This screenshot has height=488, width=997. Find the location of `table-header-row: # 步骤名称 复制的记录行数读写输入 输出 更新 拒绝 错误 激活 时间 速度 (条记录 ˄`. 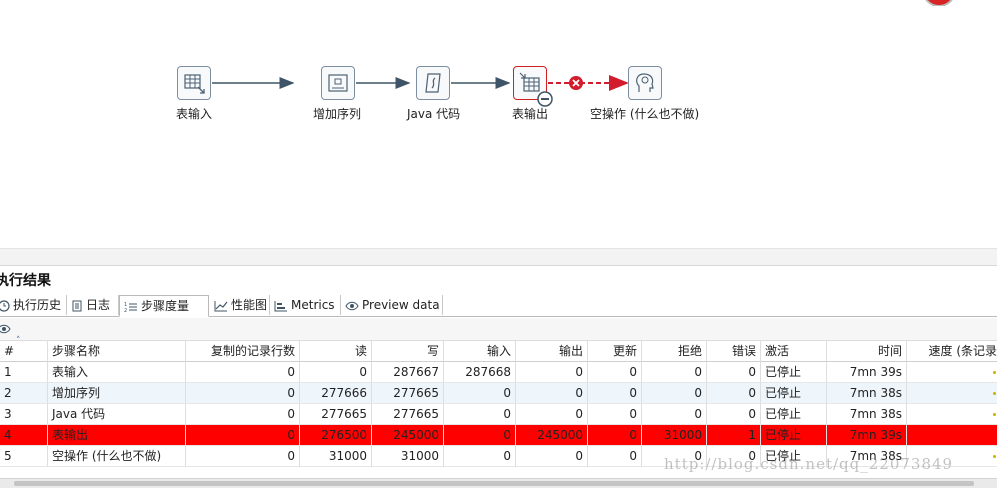

table-header-row: # 步骤名称 复制的记录行数读写输入 输出 更新 拒绝 错误 激活 时间 速度 (条记录 ˄ is located at coordinates (498, 349).